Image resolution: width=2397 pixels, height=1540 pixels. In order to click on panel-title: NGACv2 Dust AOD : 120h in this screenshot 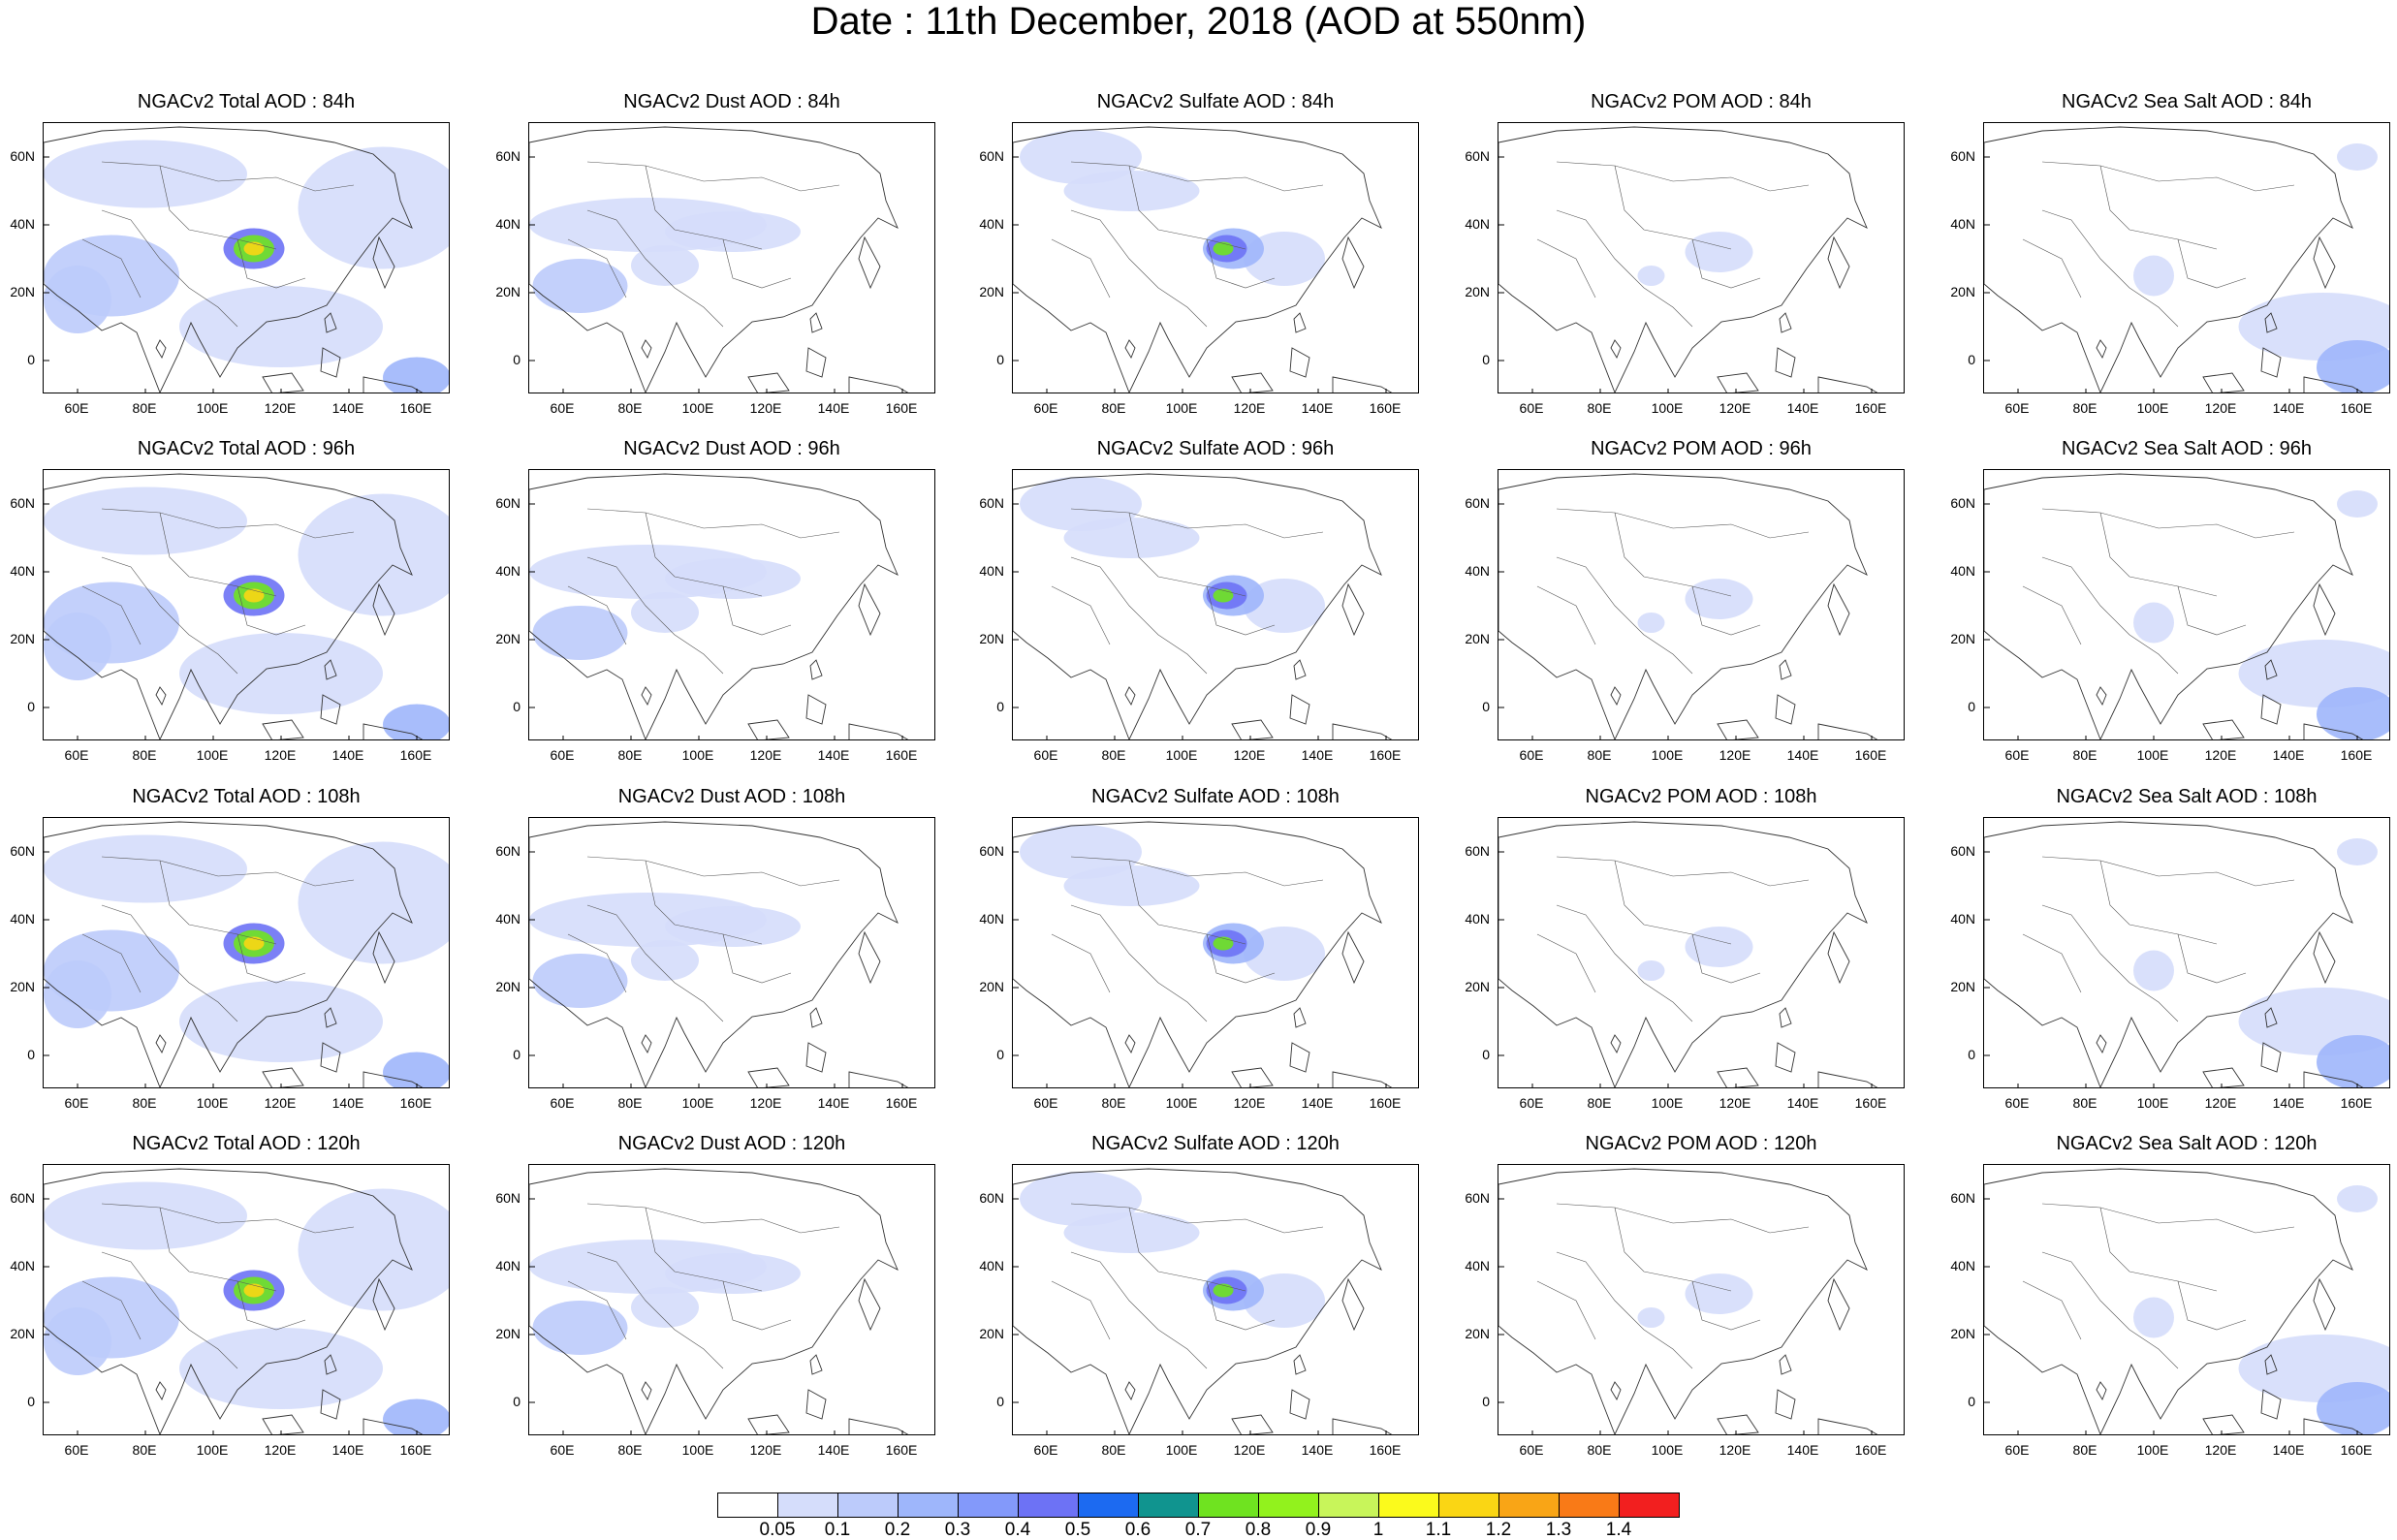, I will do `click(731, 1143)`.